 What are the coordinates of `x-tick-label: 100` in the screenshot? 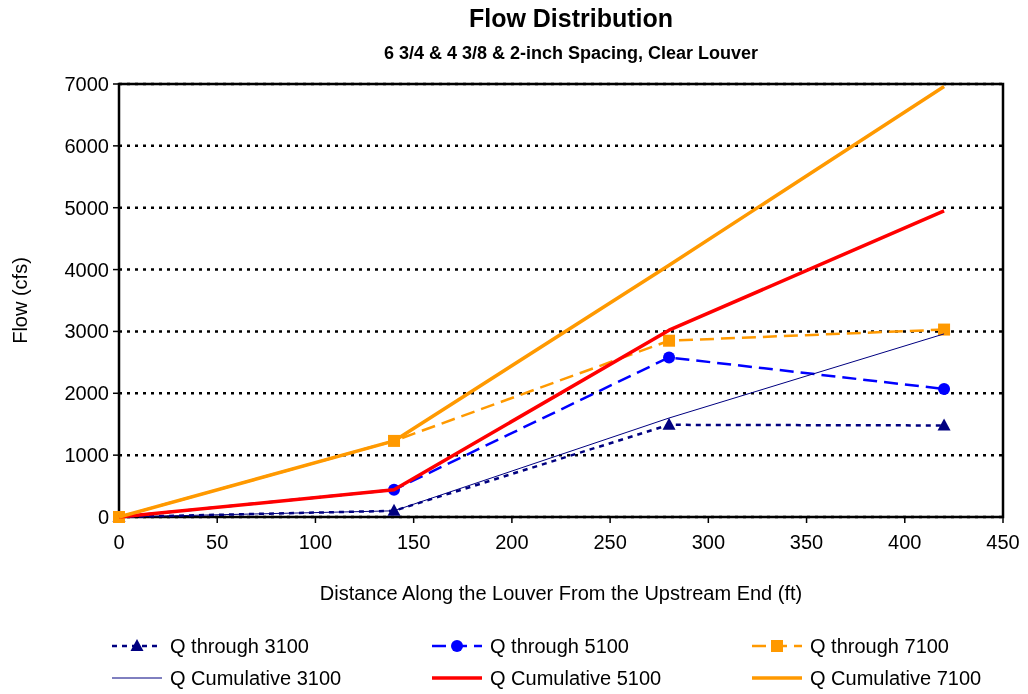 It's located at (315, 542).